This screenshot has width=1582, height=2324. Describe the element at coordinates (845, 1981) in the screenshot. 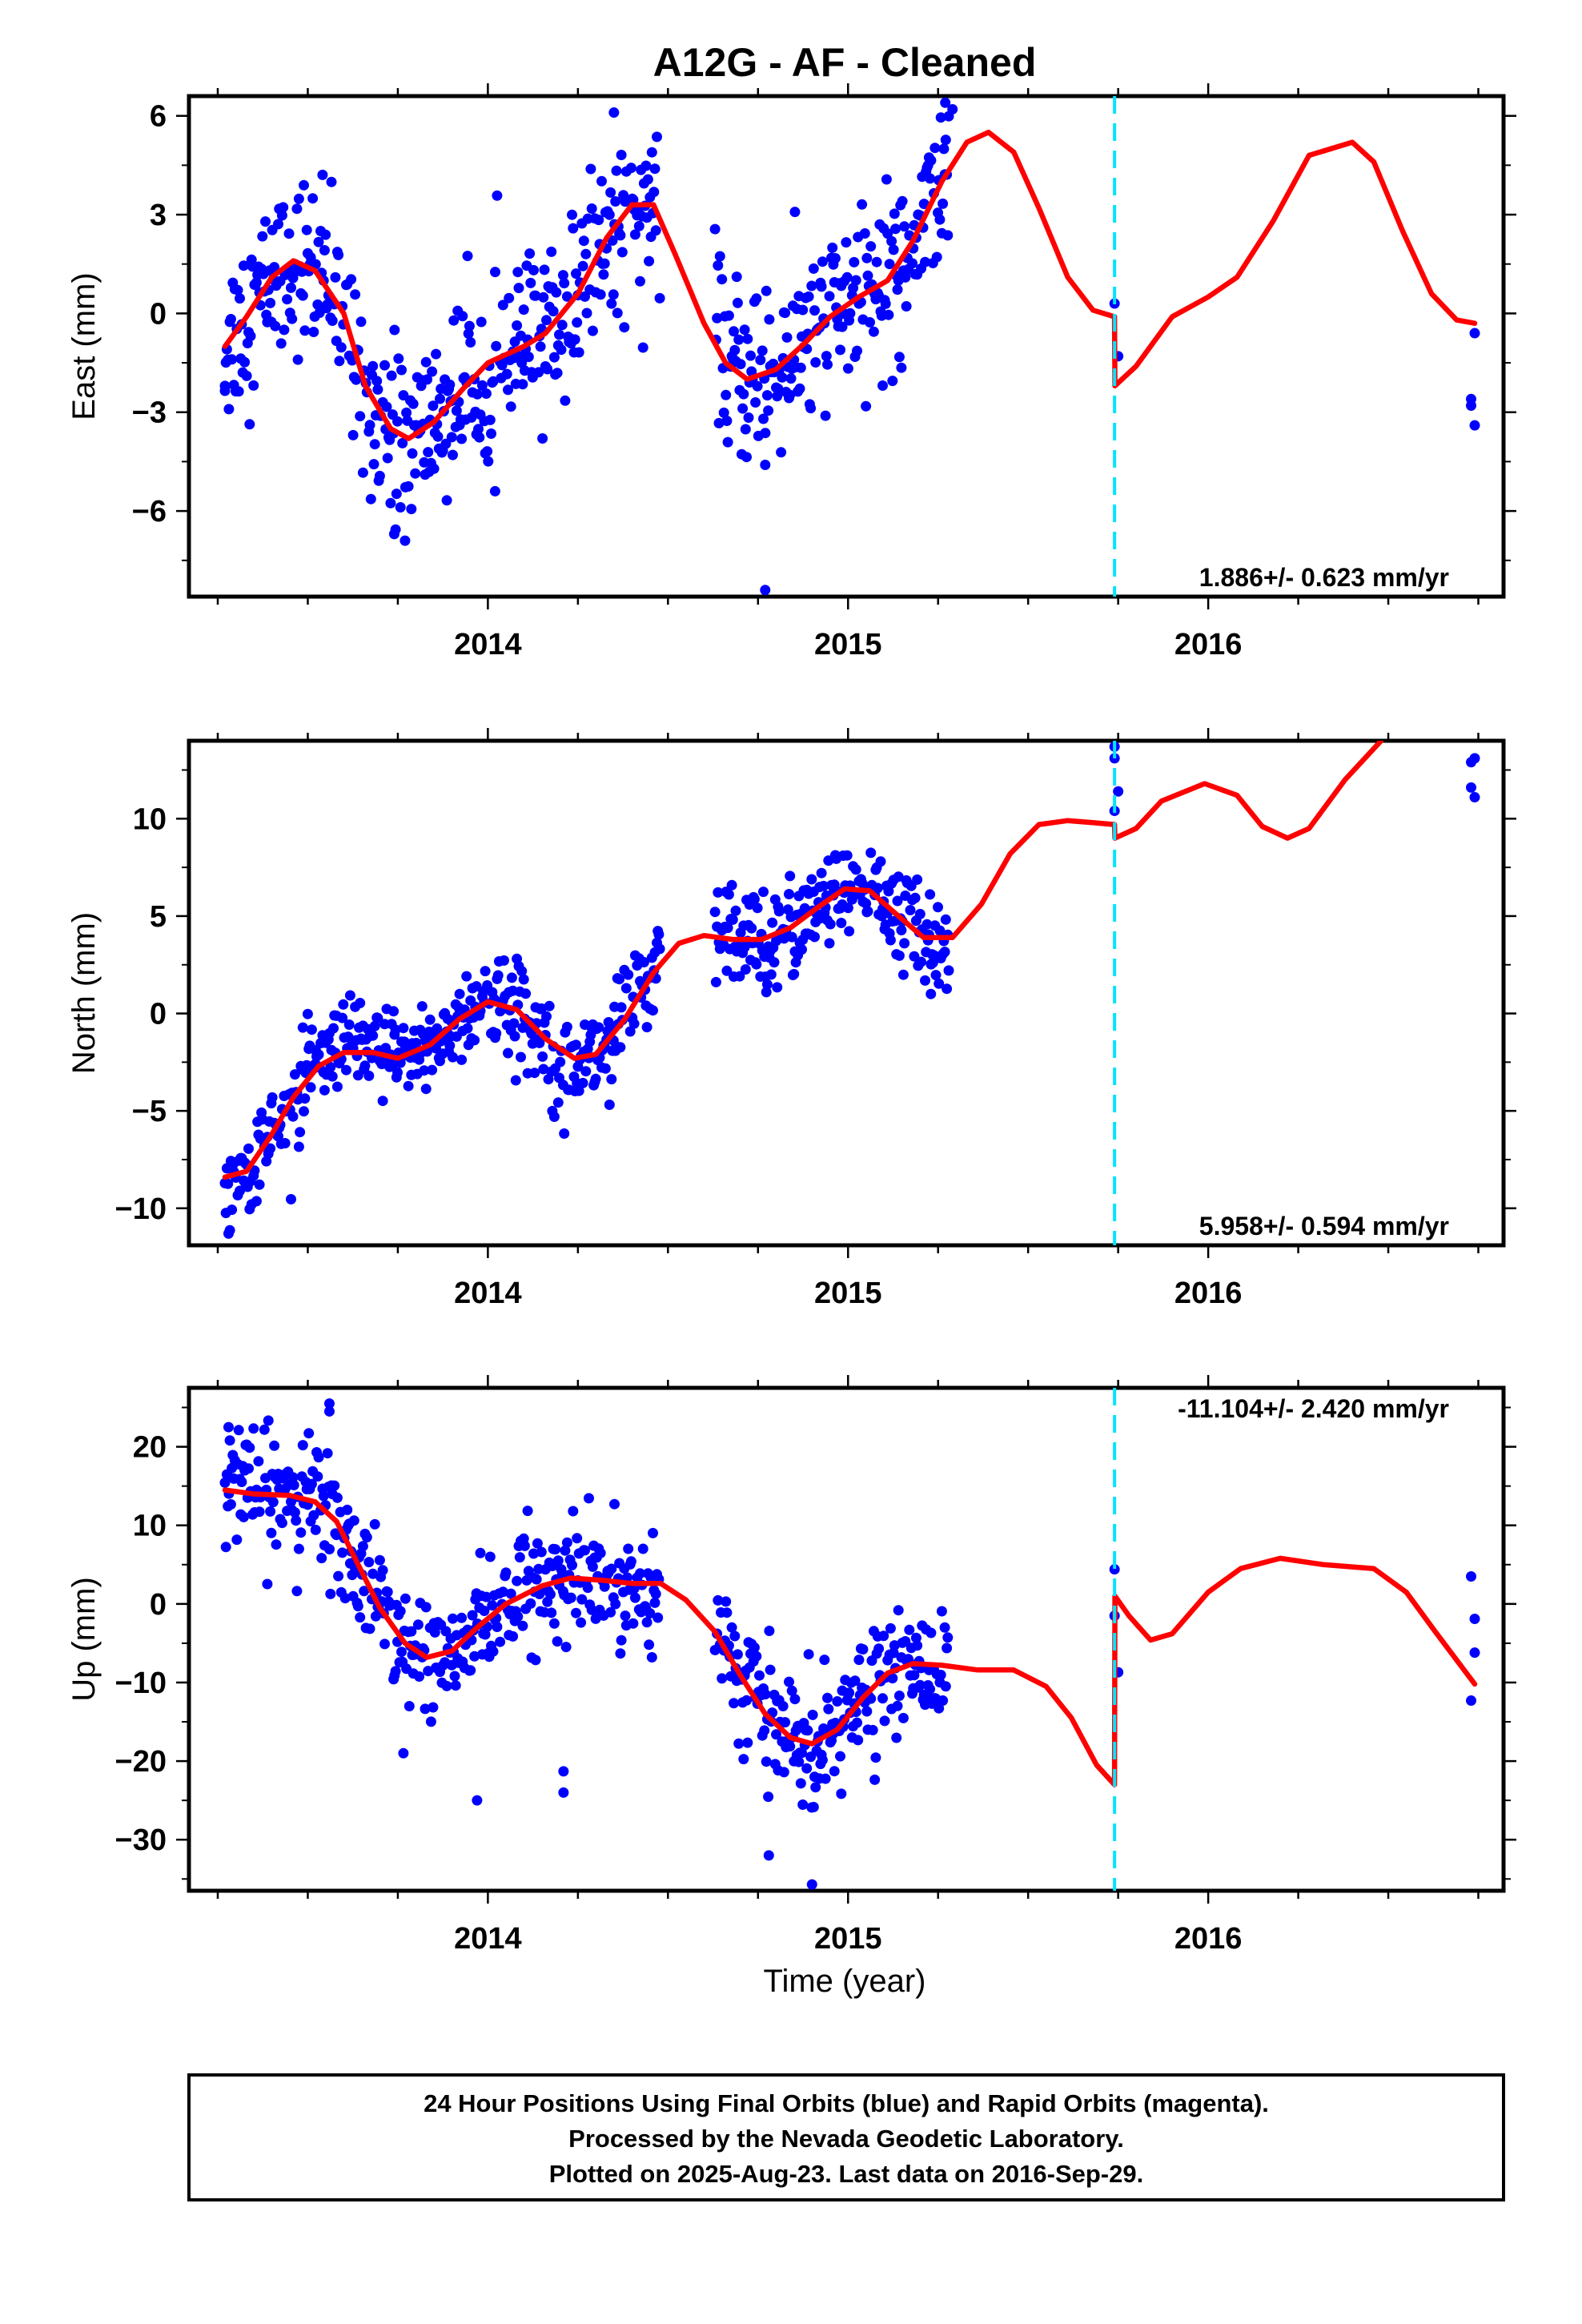

I see `x-axis-label: Time (year)` at that location.